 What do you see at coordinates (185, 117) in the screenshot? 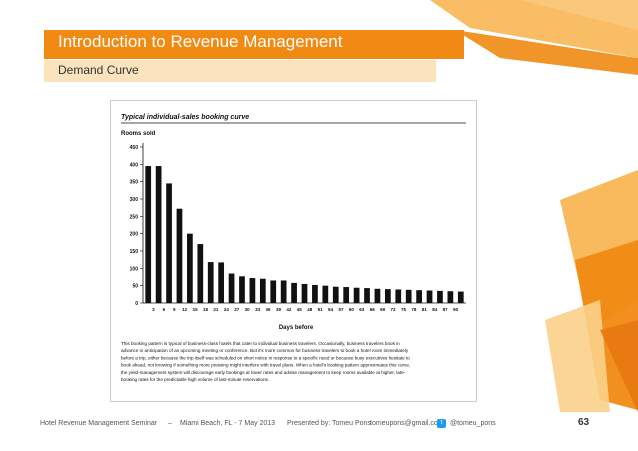
I see `chart-title: Typical individual-sales booking curve` at bounding box center [185, 117].